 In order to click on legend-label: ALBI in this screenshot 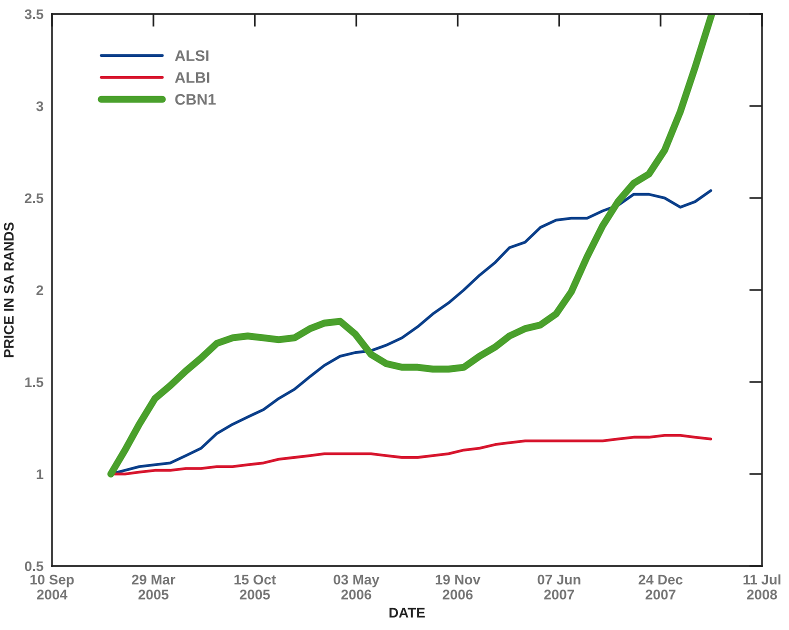, I will do `click(192, 77)`.